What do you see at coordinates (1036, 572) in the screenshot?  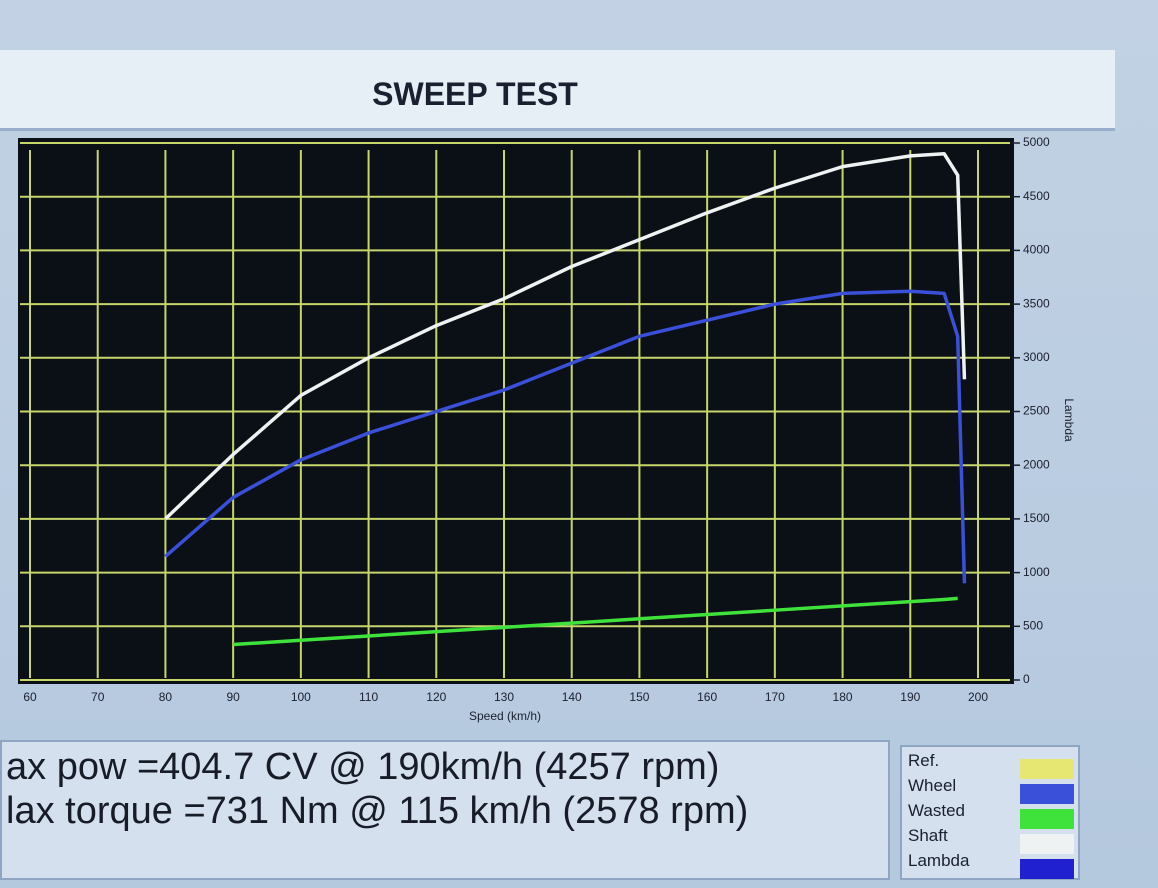 I see `y-tick-label: 1000` at bounding box center [1036, 572].